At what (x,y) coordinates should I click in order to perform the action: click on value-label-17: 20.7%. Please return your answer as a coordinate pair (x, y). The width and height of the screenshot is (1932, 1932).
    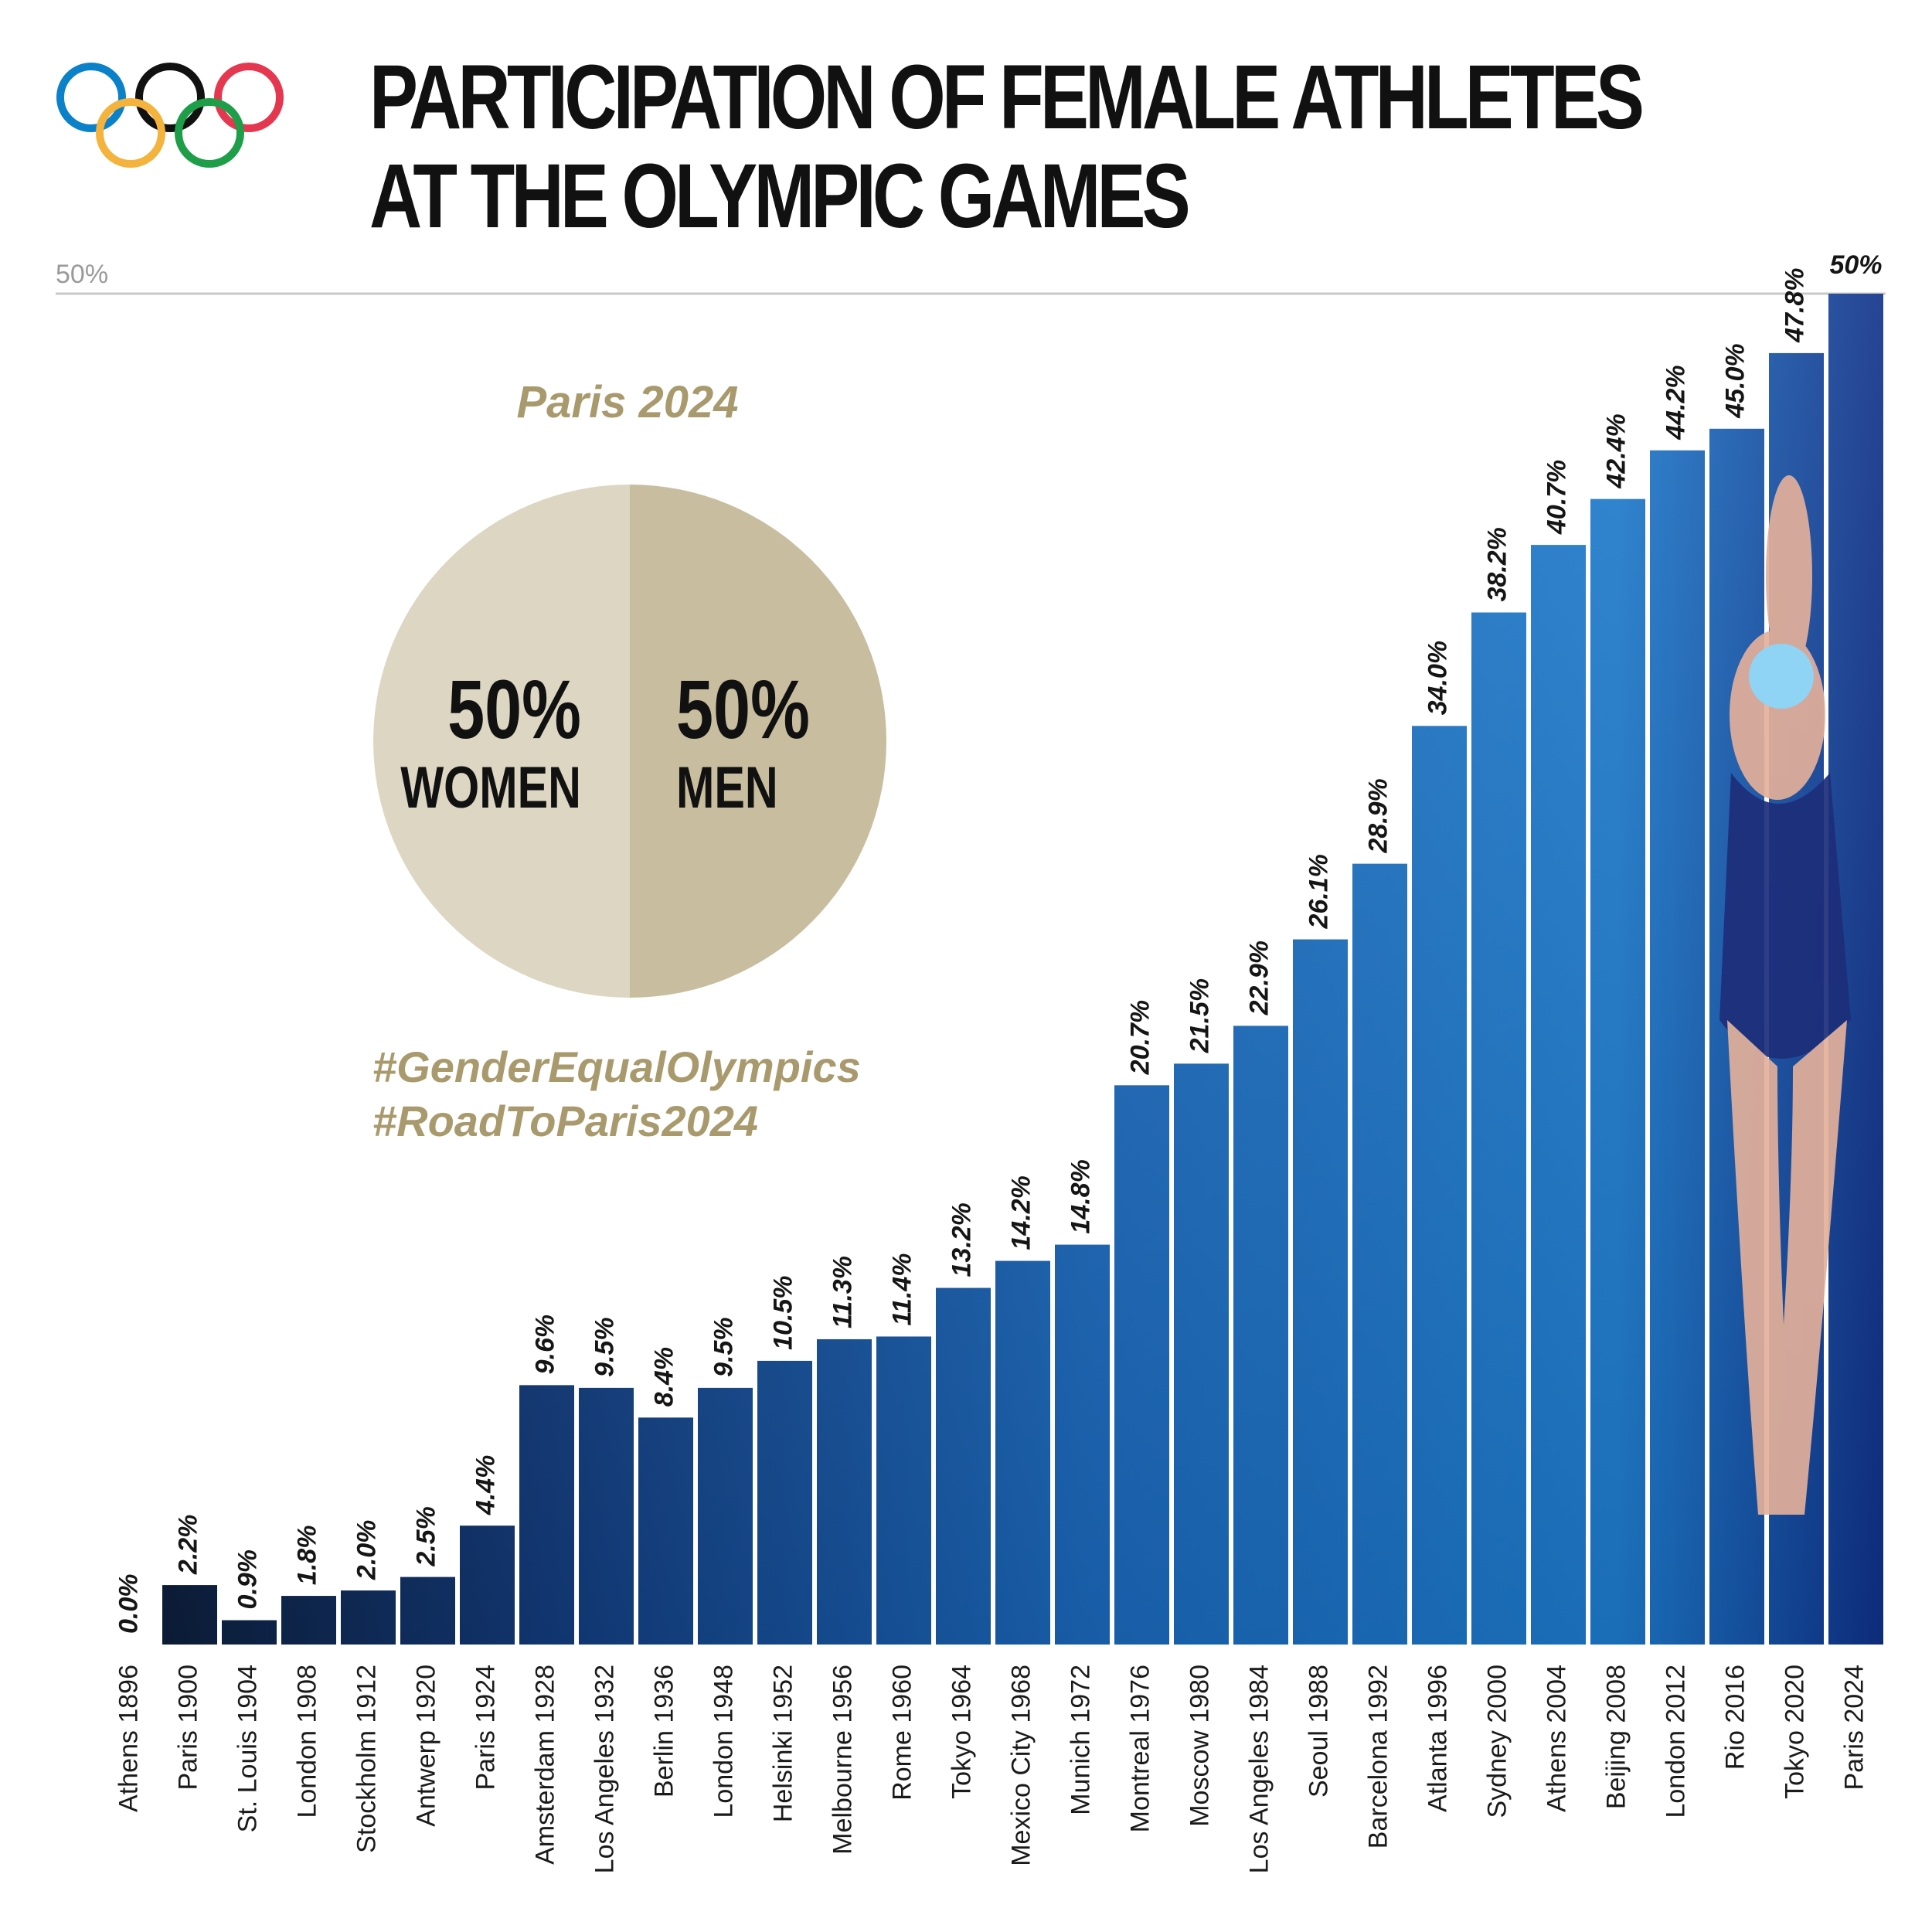
    Looking at the image, I should click on (1140, 1037).